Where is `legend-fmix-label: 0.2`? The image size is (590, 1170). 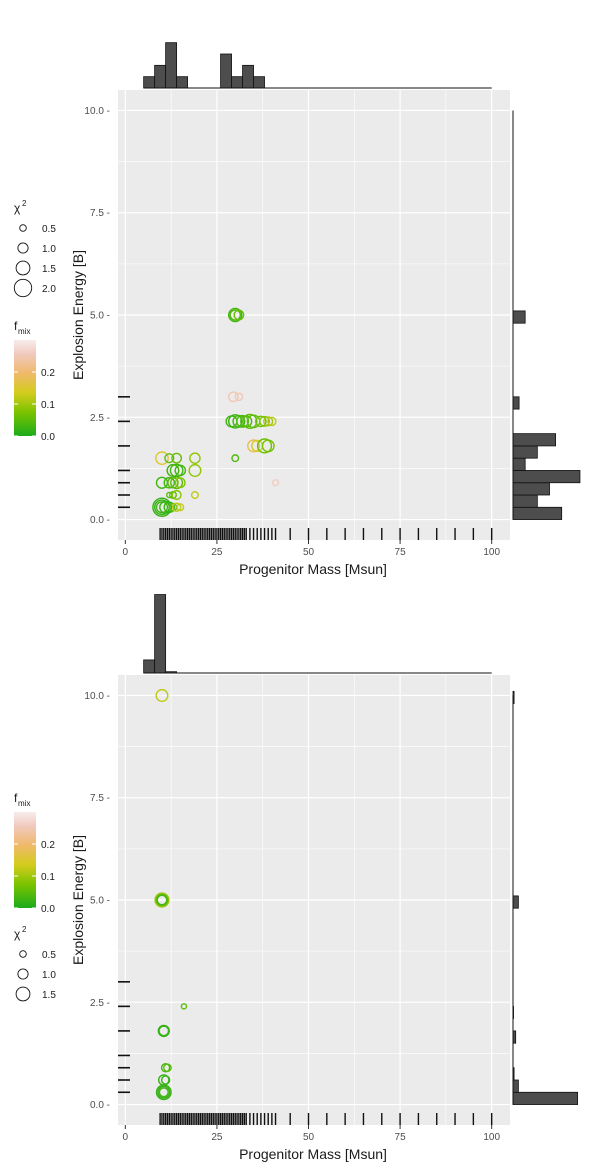 legend-fmix-label: 0.2 is located at coordinates (48, 373).